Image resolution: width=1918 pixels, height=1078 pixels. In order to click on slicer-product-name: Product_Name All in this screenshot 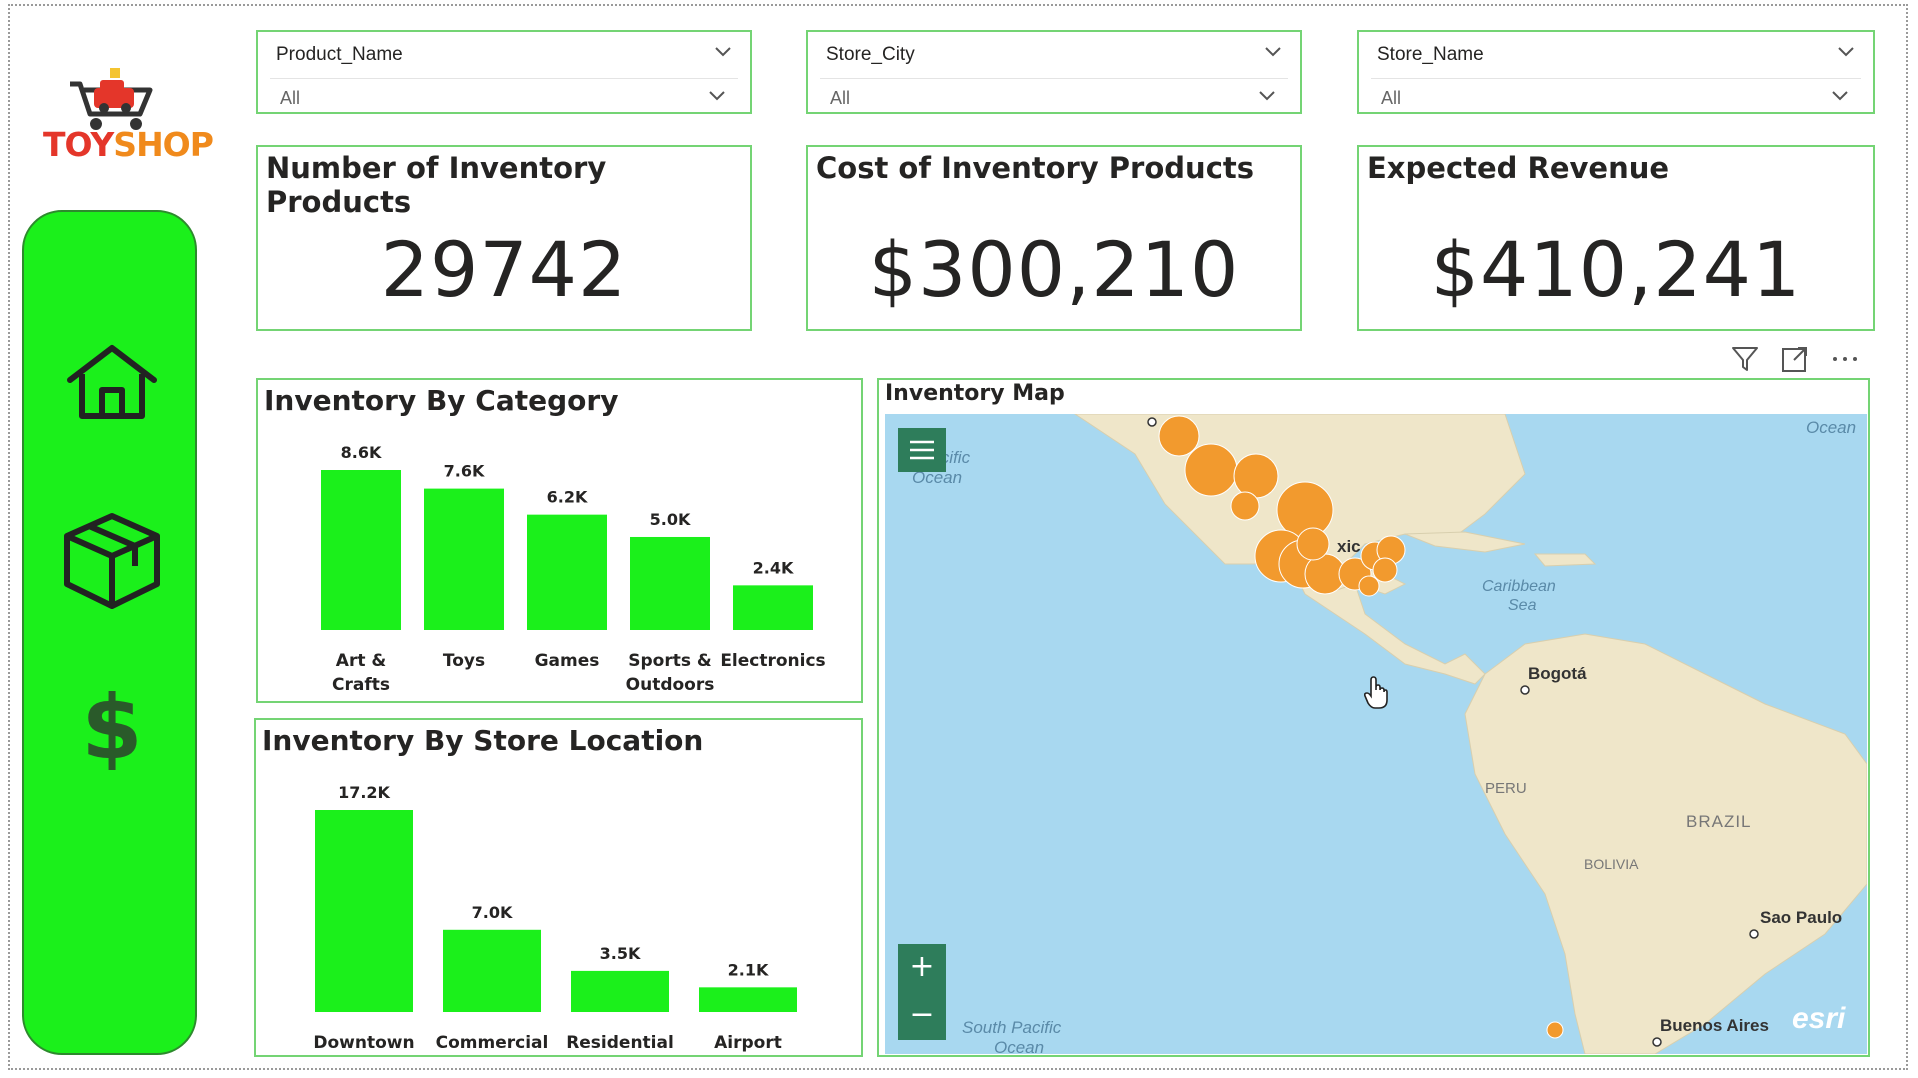, I will do `click(504, 72)`.